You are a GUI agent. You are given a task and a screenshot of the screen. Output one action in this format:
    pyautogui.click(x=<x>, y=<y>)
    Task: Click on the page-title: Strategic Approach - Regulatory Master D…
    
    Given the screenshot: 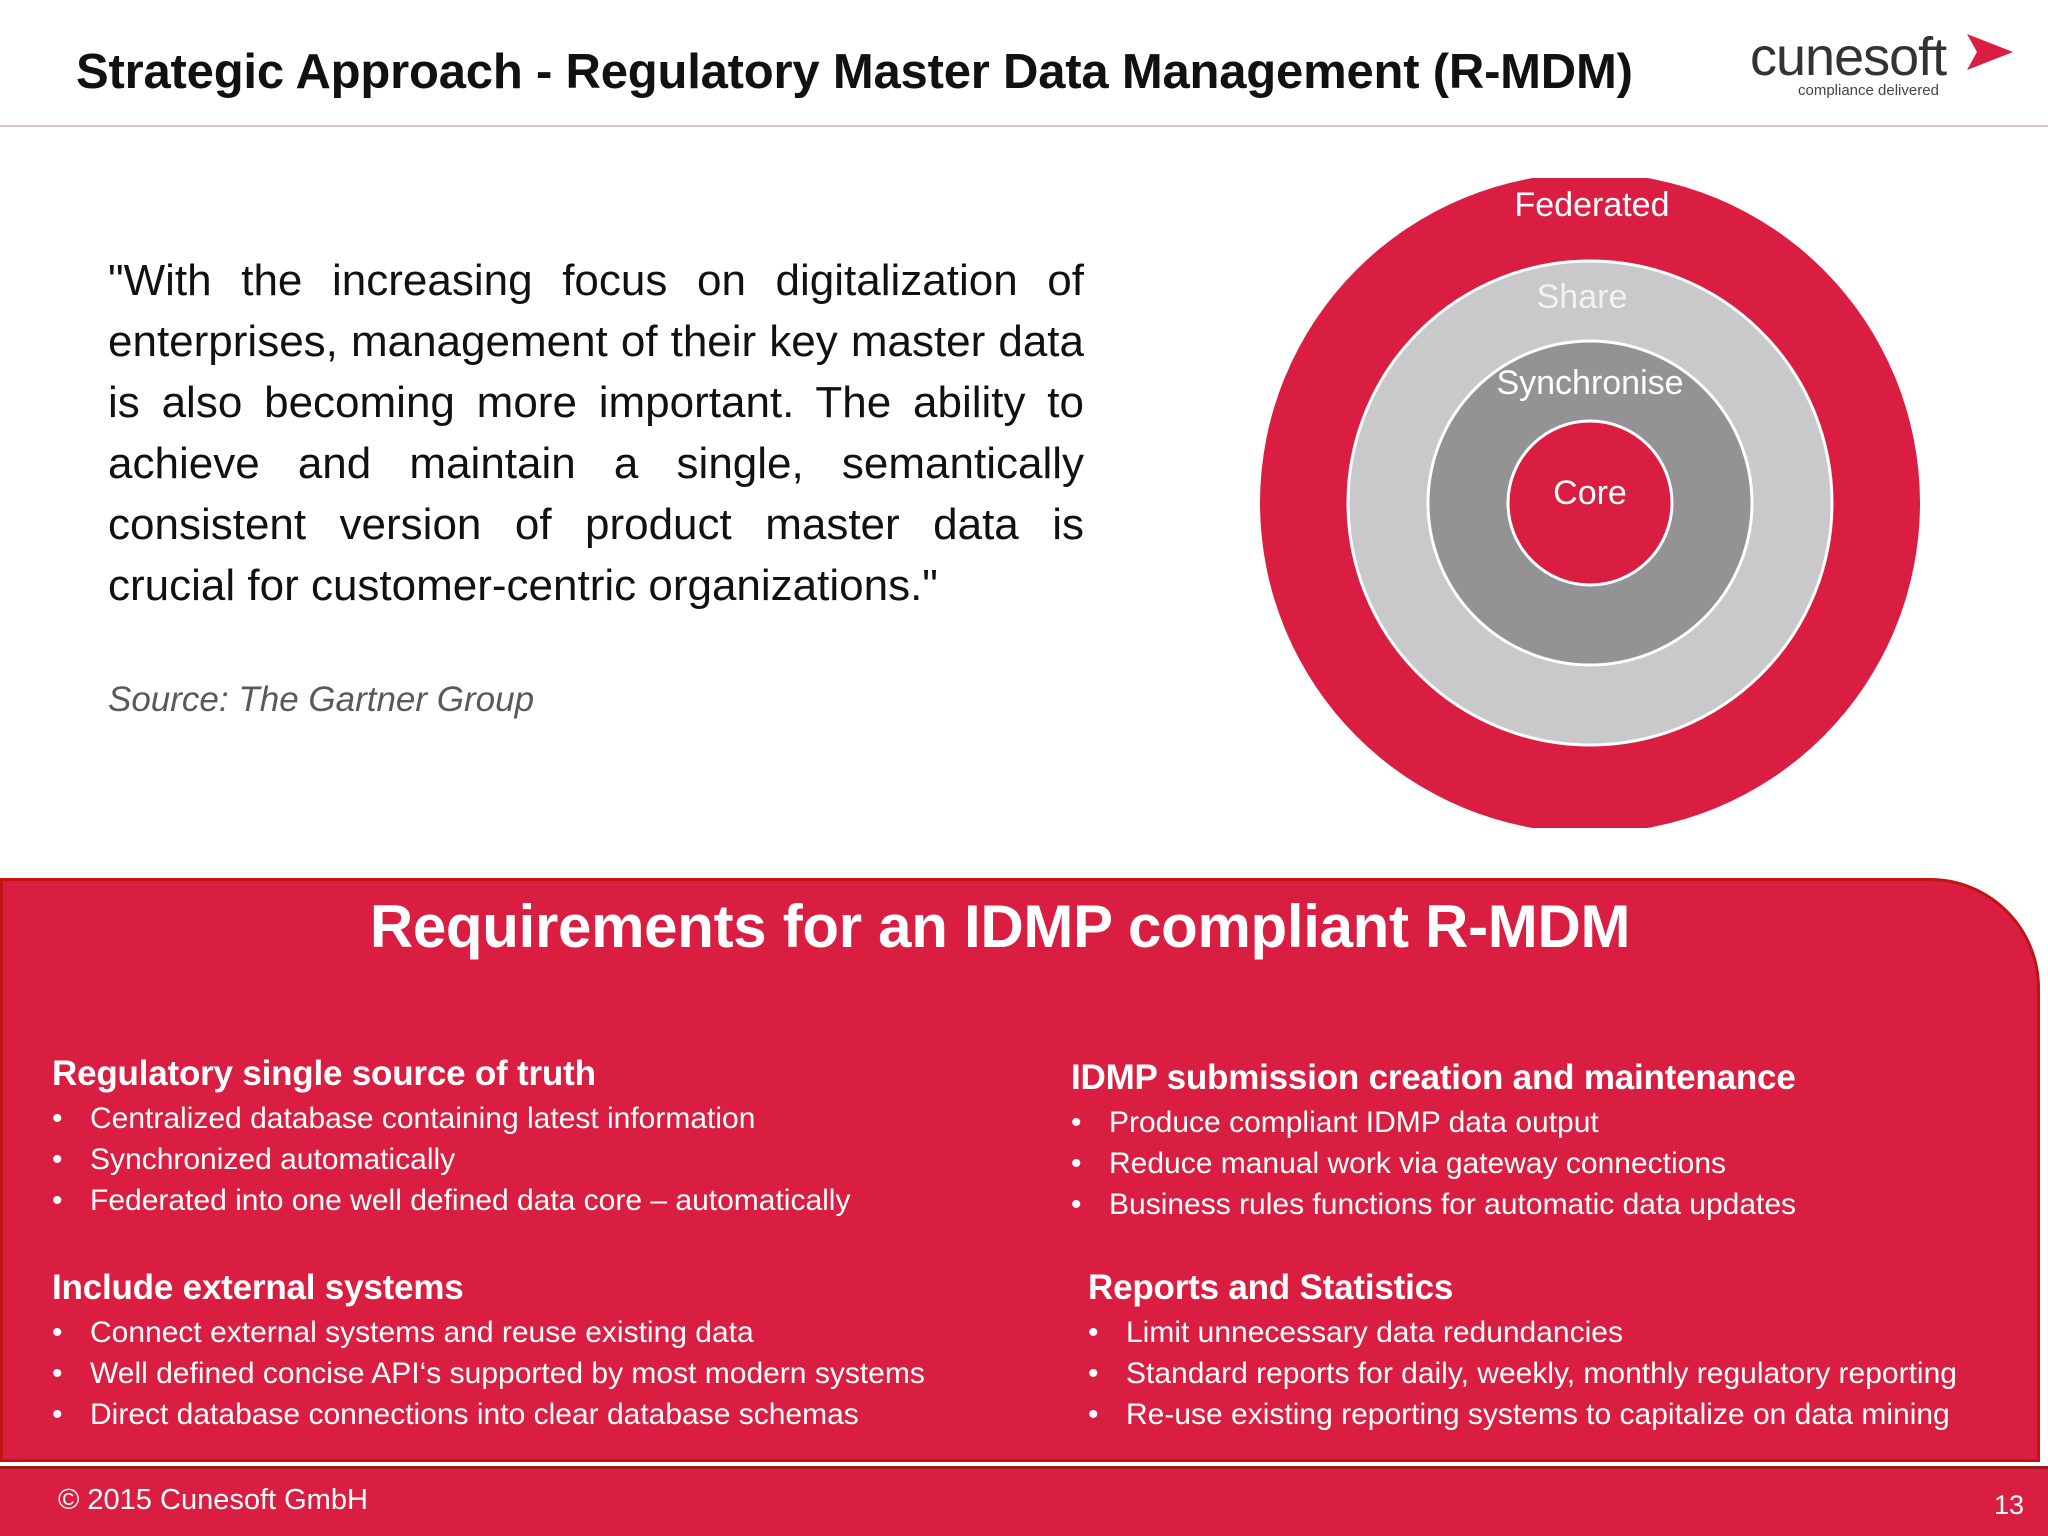 What is the action you would take?
    pyautogui.click(x=854, y=72)
    